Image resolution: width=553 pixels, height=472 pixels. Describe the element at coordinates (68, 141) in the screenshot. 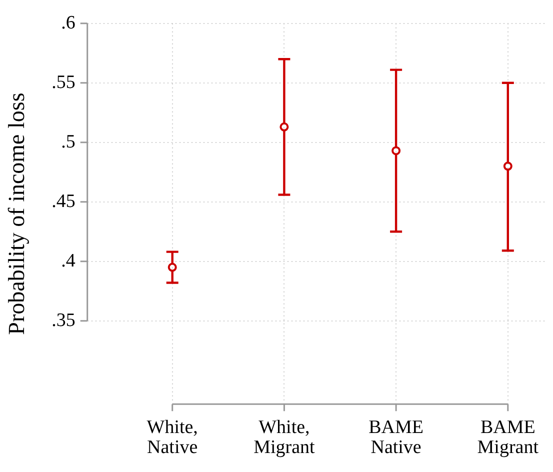

I see `y-tick-label: .5` at that location.